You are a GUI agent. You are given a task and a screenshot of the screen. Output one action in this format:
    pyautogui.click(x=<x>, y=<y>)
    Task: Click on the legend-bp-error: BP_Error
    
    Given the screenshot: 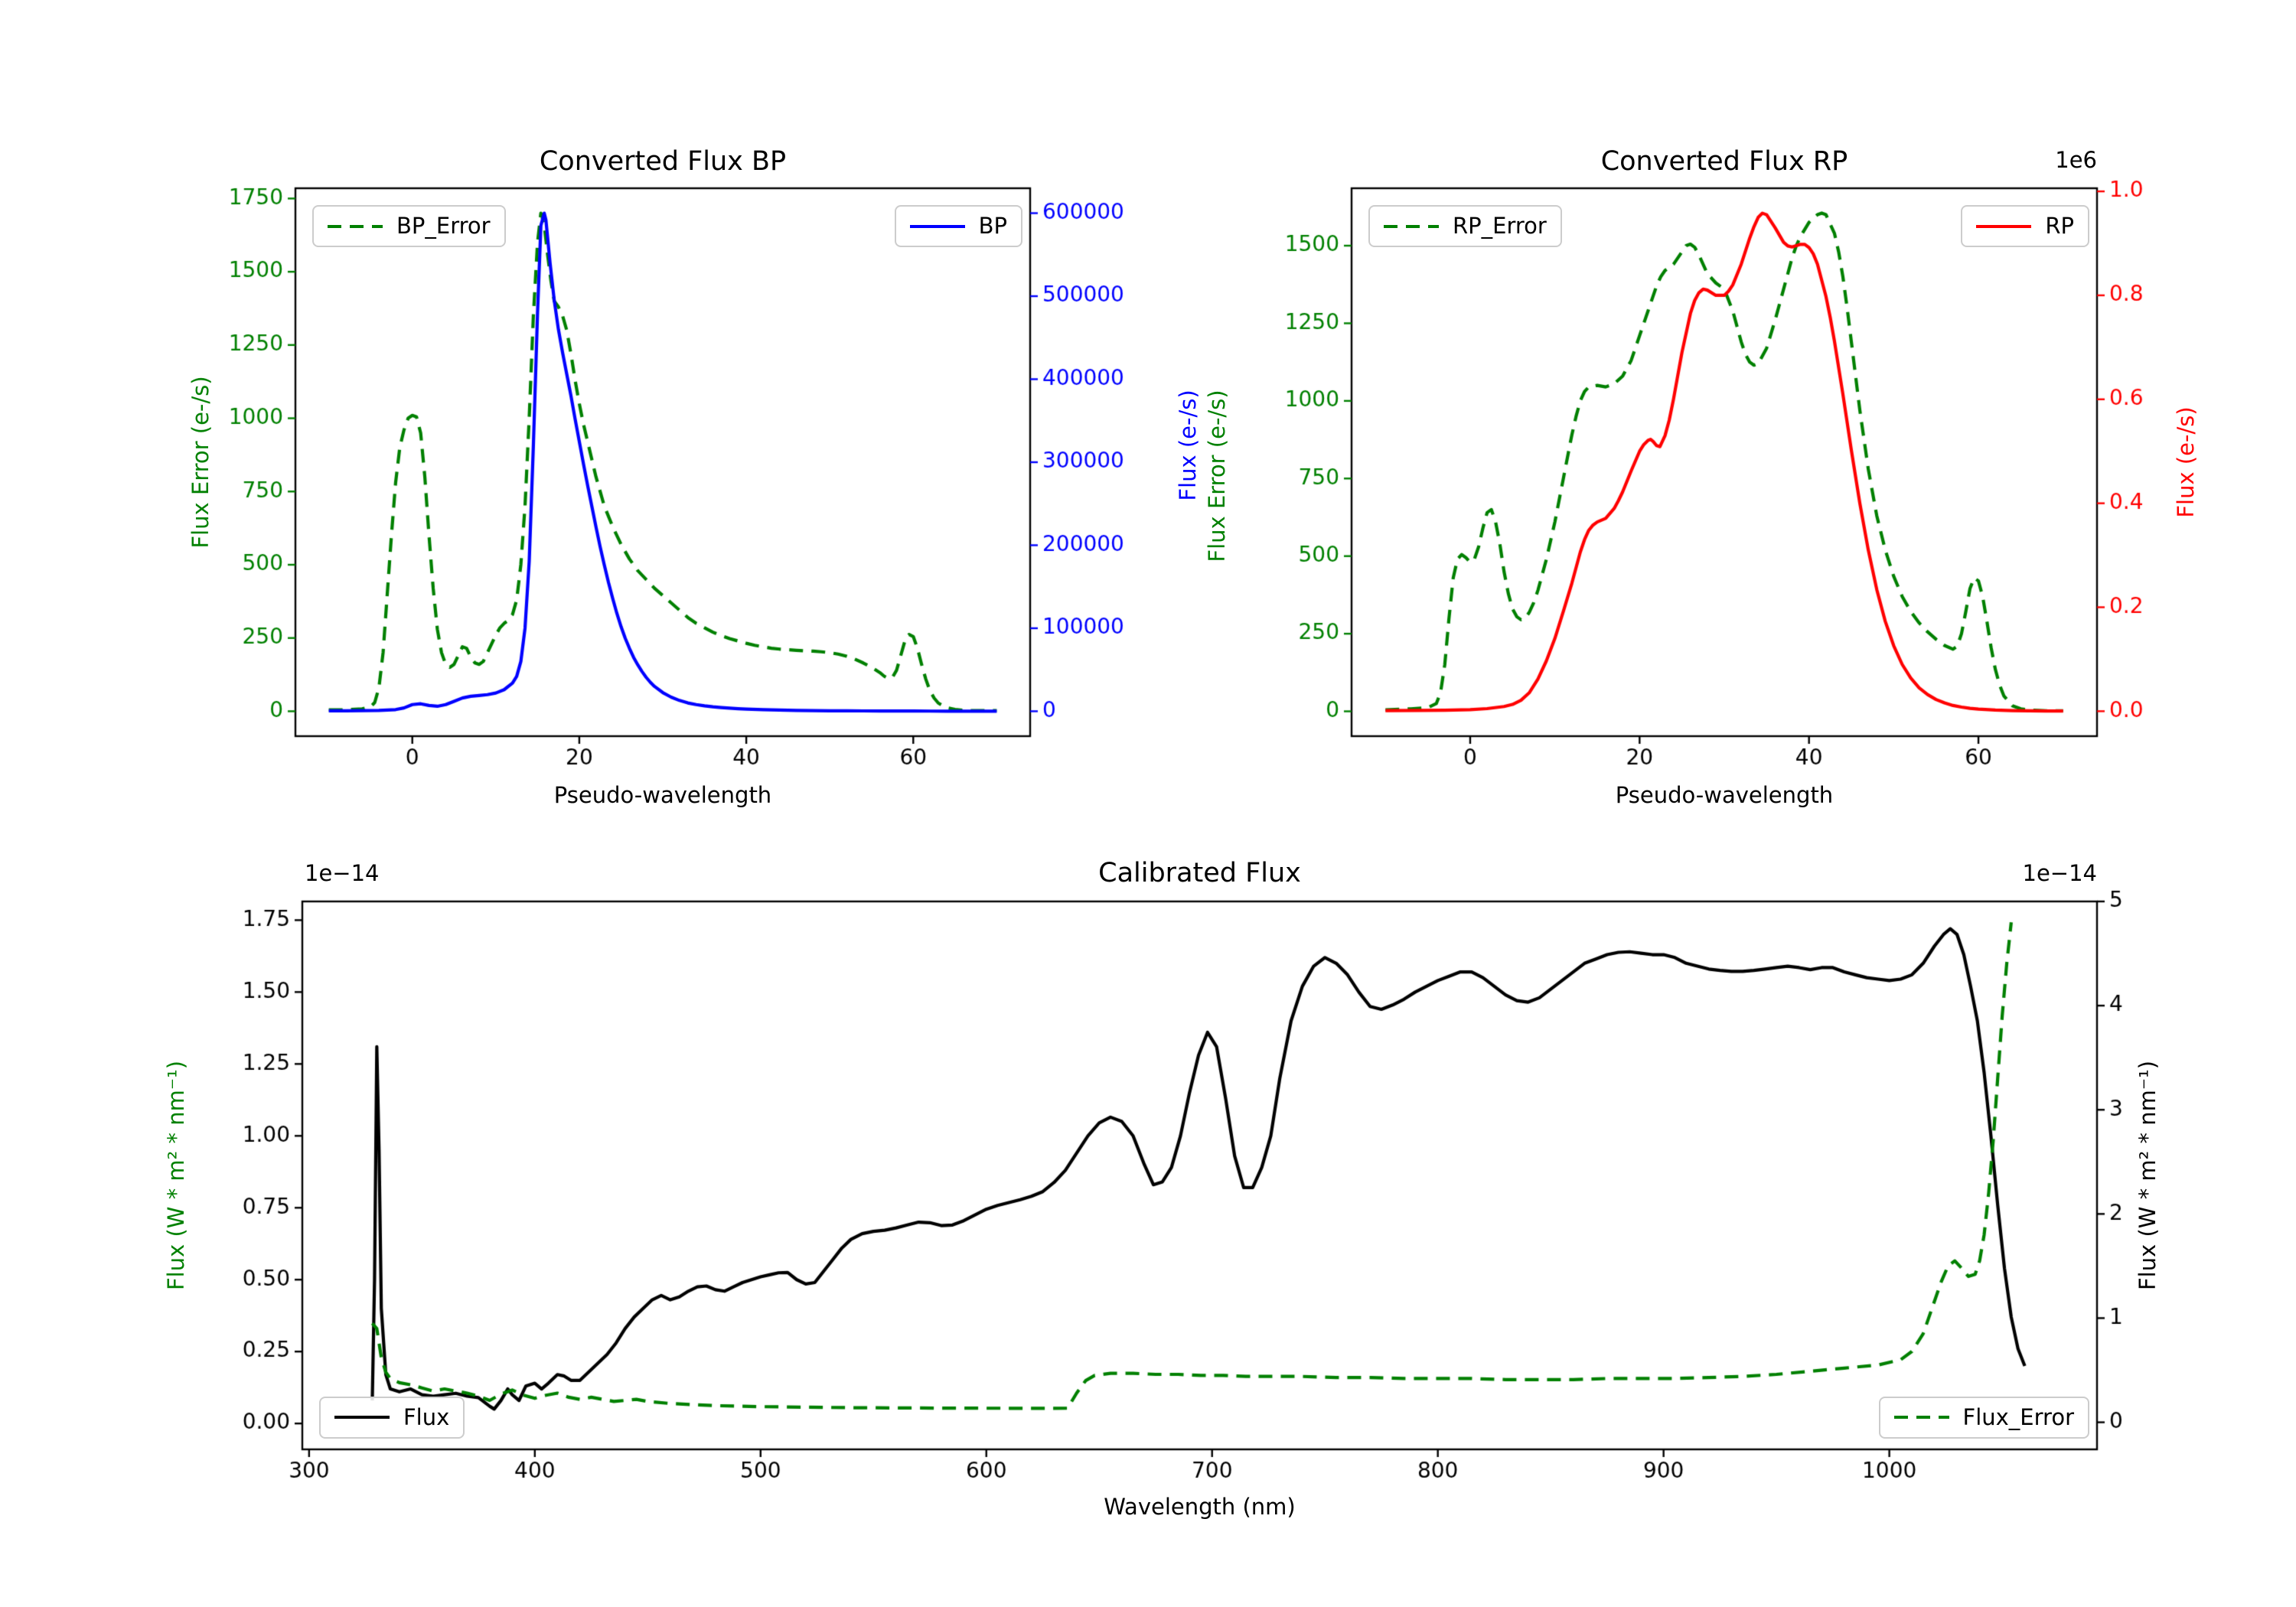 What is the action you would take?
    pyautogui.click(x=409, y=226)
    